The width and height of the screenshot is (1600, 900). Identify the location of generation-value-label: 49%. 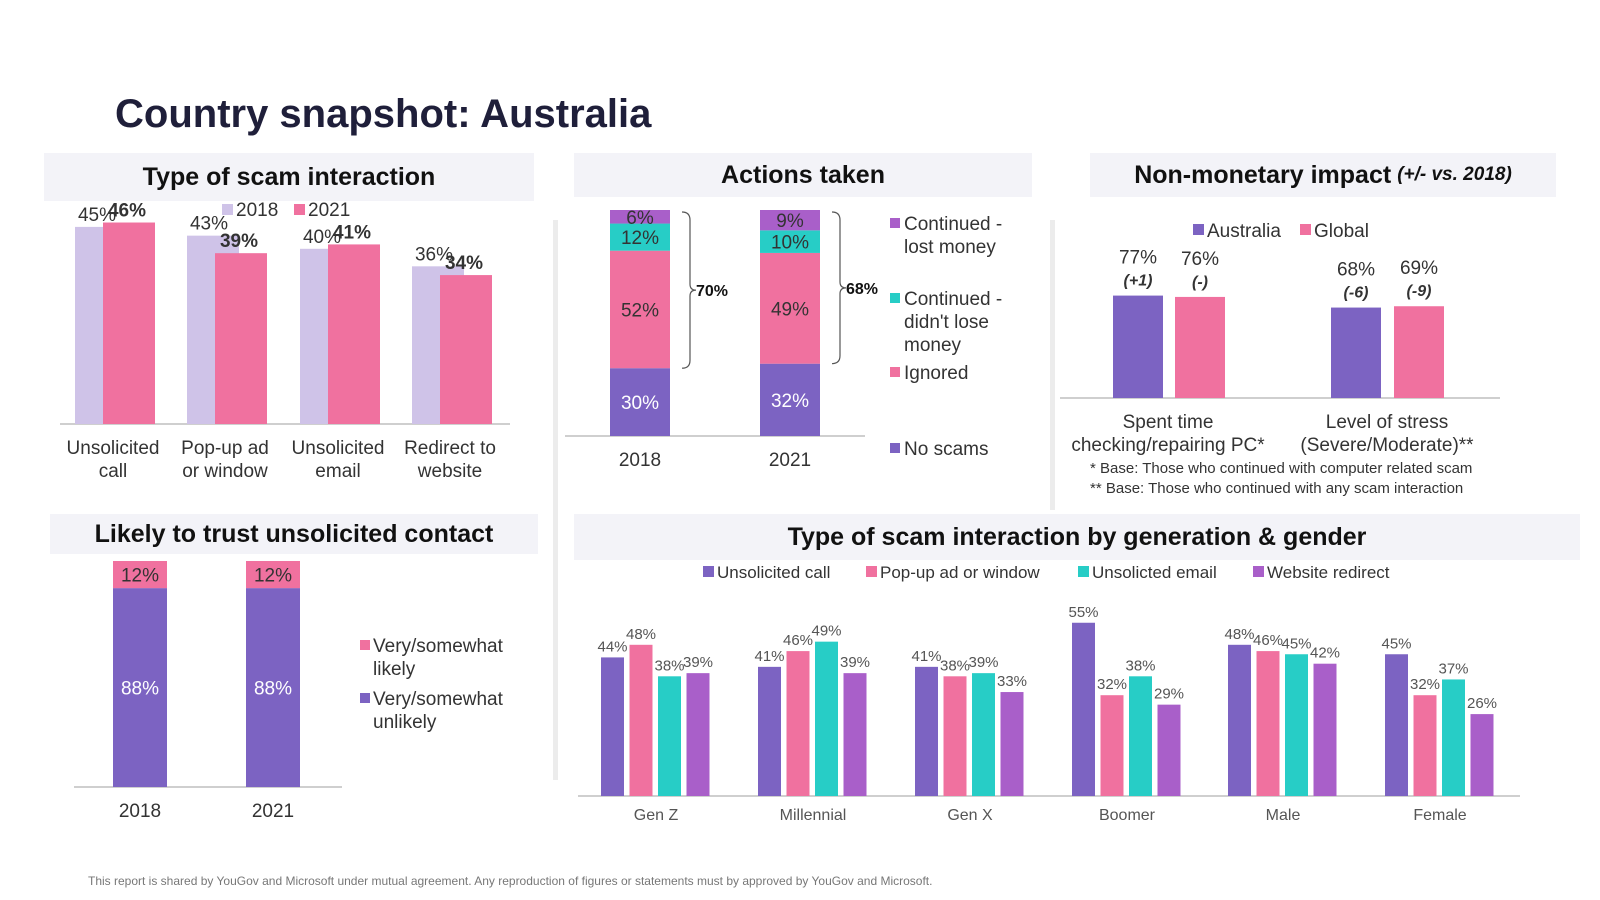
(826, 631).